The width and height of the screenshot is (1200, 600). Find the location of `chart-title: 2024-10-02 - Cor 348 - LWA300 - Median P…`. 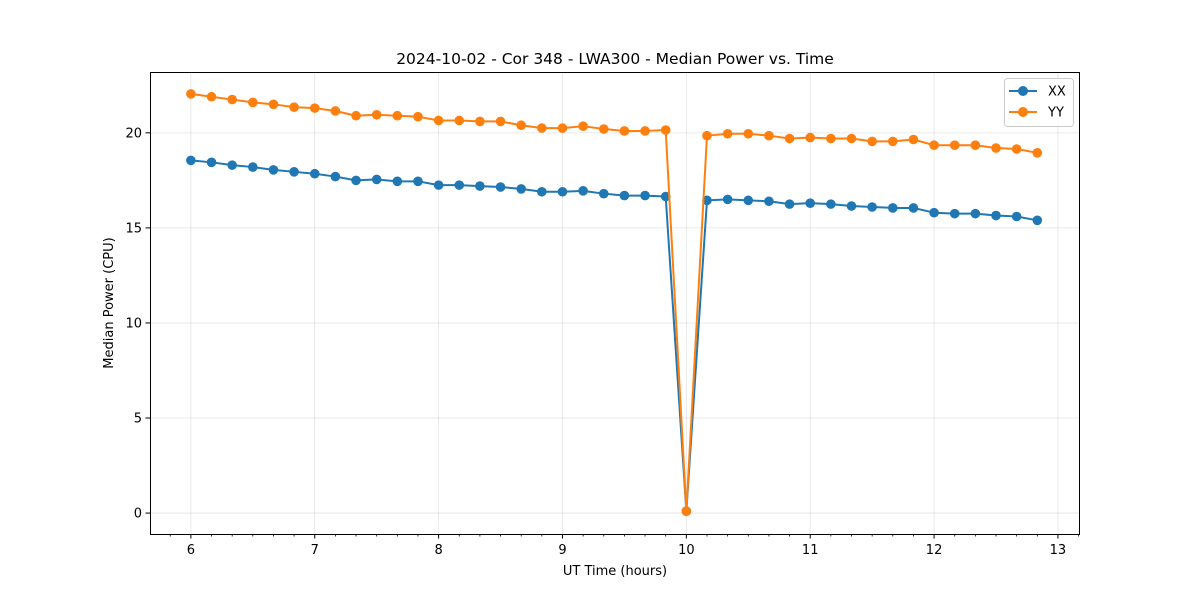

chart-title: 2024-10-02 - Cor 348 - LWA300 - Median P… is located at coordinates (615, 59).